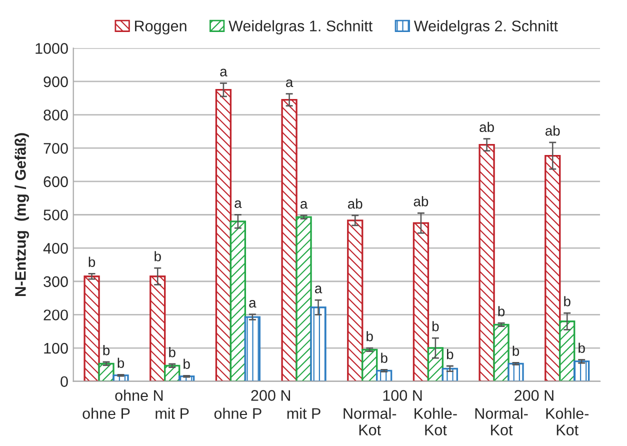 This screenshot has height=446, width=627. What do you see at coordinates (56, 215) in the screenshot?
I see `y-tick-label: 500` at bounding box center [56, 215].